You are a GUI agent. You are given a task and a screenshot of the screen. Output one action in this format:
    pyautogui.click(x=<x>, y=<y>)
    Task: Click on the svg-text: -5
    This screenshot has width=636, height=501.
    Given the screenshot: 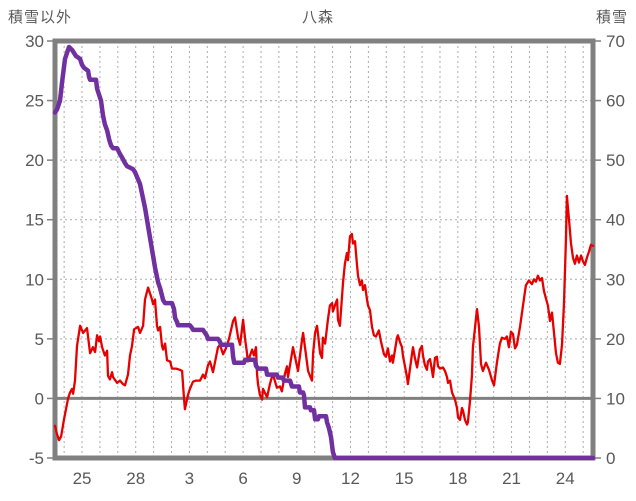 What is the action you would take?
    pyautogui.click(x=36, y=458)
    